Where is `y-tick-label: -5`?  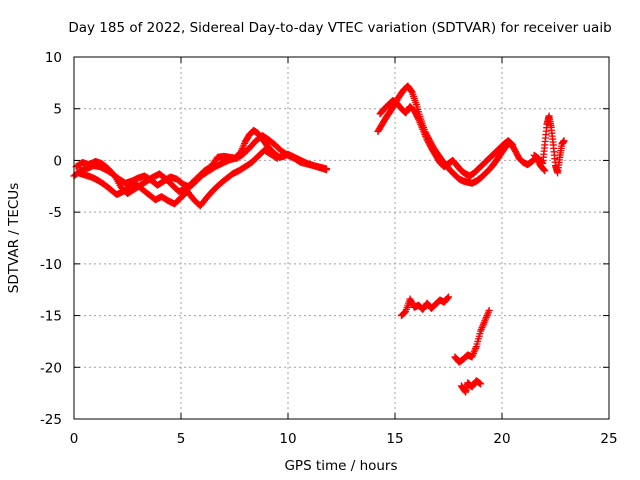
y-tick-label: -5 is located at coordinates (55, 213).